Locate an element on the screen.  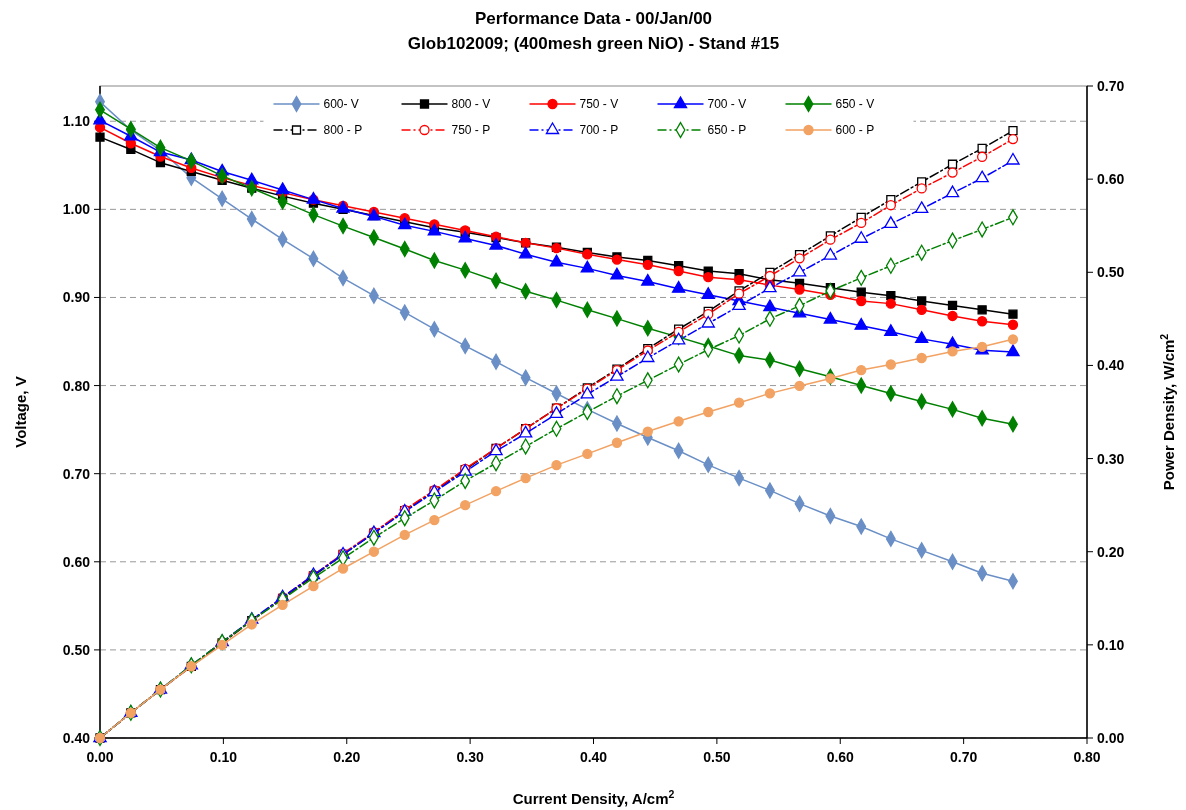
legend-label: 650 - P is located at coordinates (727, 130).